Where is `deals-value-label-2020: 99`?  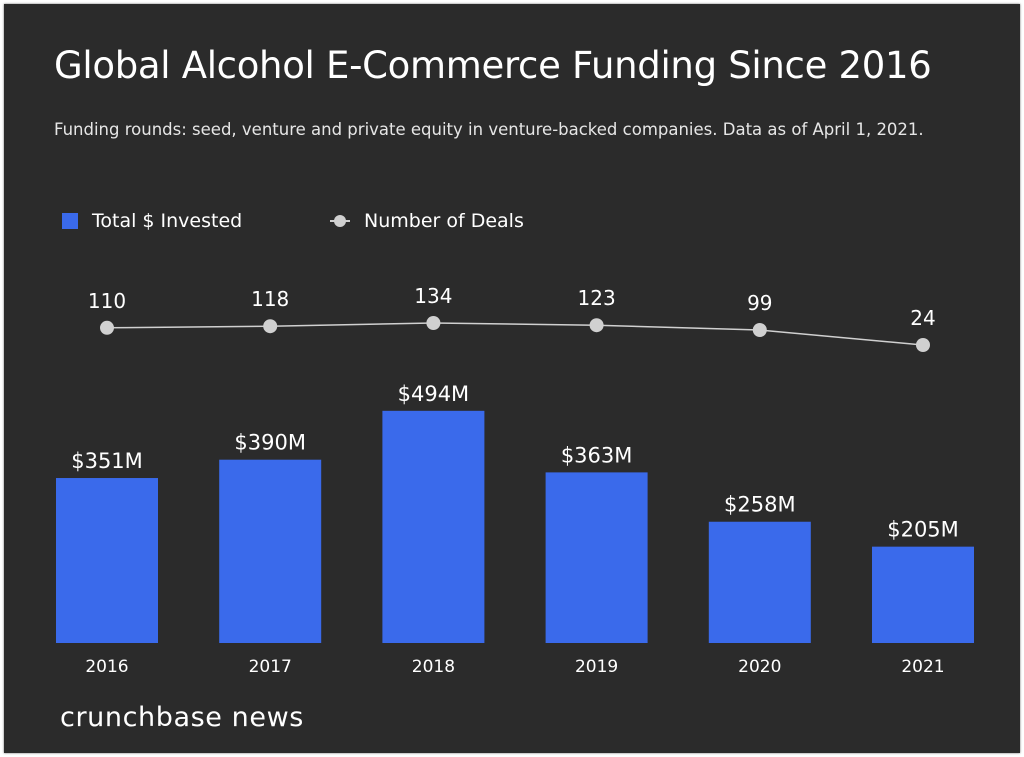 deals-value-label-2020: 99 is located at coordinates (759, 303).